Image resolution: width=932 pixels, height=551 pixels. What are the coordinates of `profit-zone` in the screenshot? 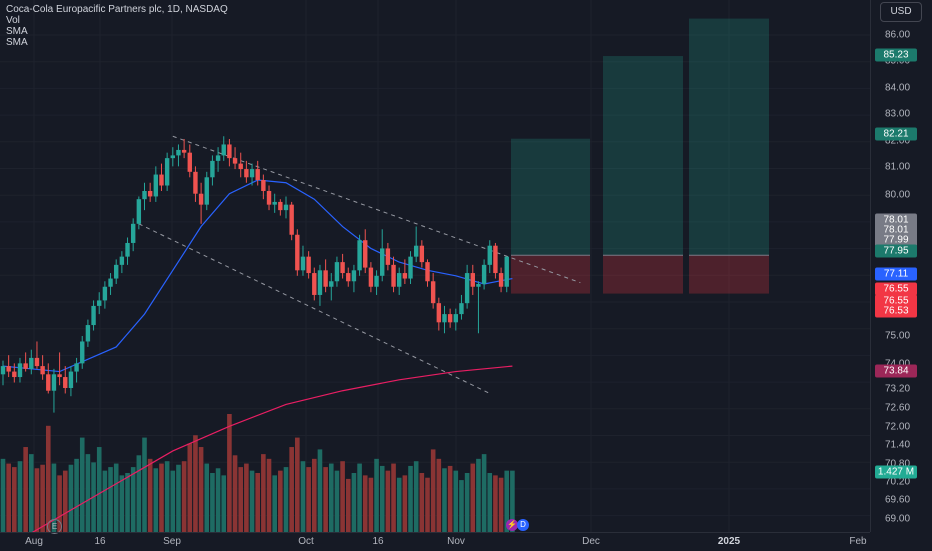 It's located at (729, 137).